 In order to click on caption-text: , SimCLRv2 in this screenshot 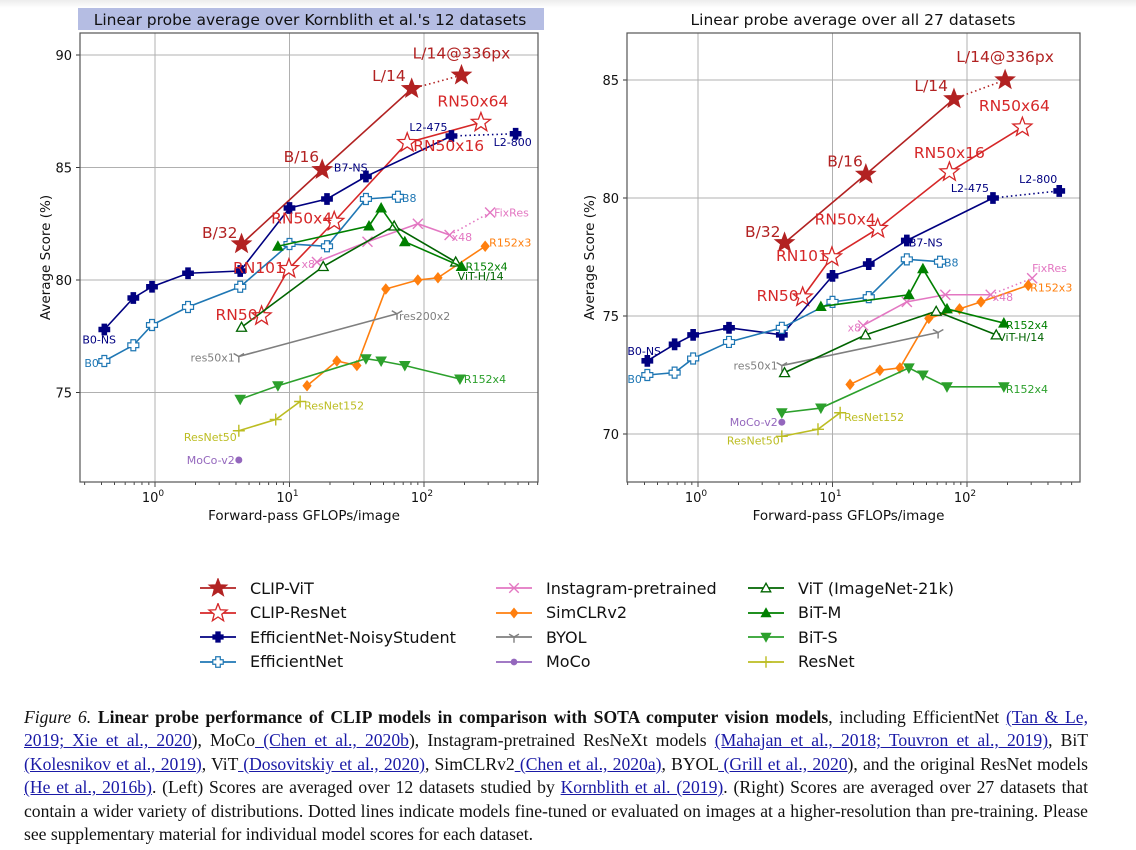, I will do `click(469, 763)`.